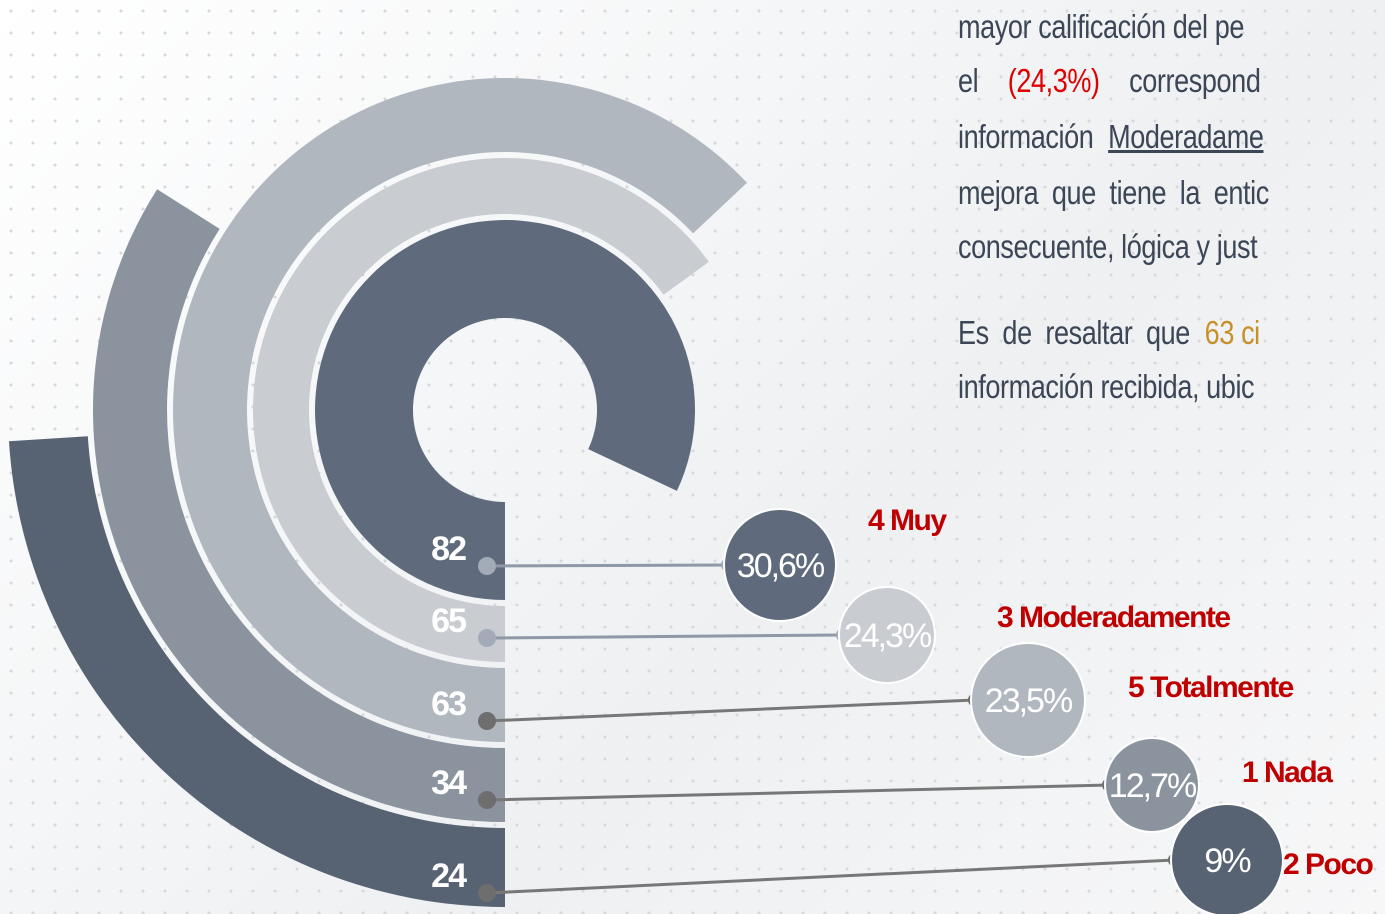 The height and width of the screenshot is (914, 1385). Describe the element at coordinates (449, 876) in the screenshot. I see `count-label: 24` at that location.